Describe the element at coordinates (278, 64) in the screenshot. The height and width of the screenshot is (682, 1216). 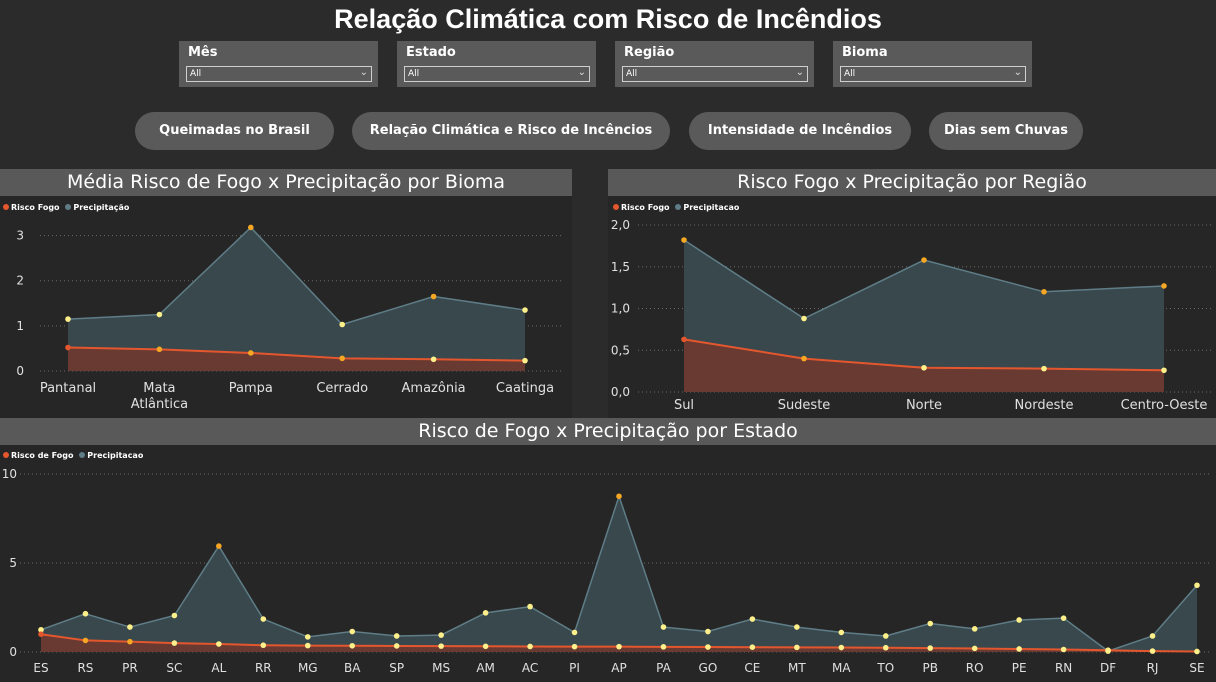
I see `slicer-mes: Mês All ⌄` at that location.